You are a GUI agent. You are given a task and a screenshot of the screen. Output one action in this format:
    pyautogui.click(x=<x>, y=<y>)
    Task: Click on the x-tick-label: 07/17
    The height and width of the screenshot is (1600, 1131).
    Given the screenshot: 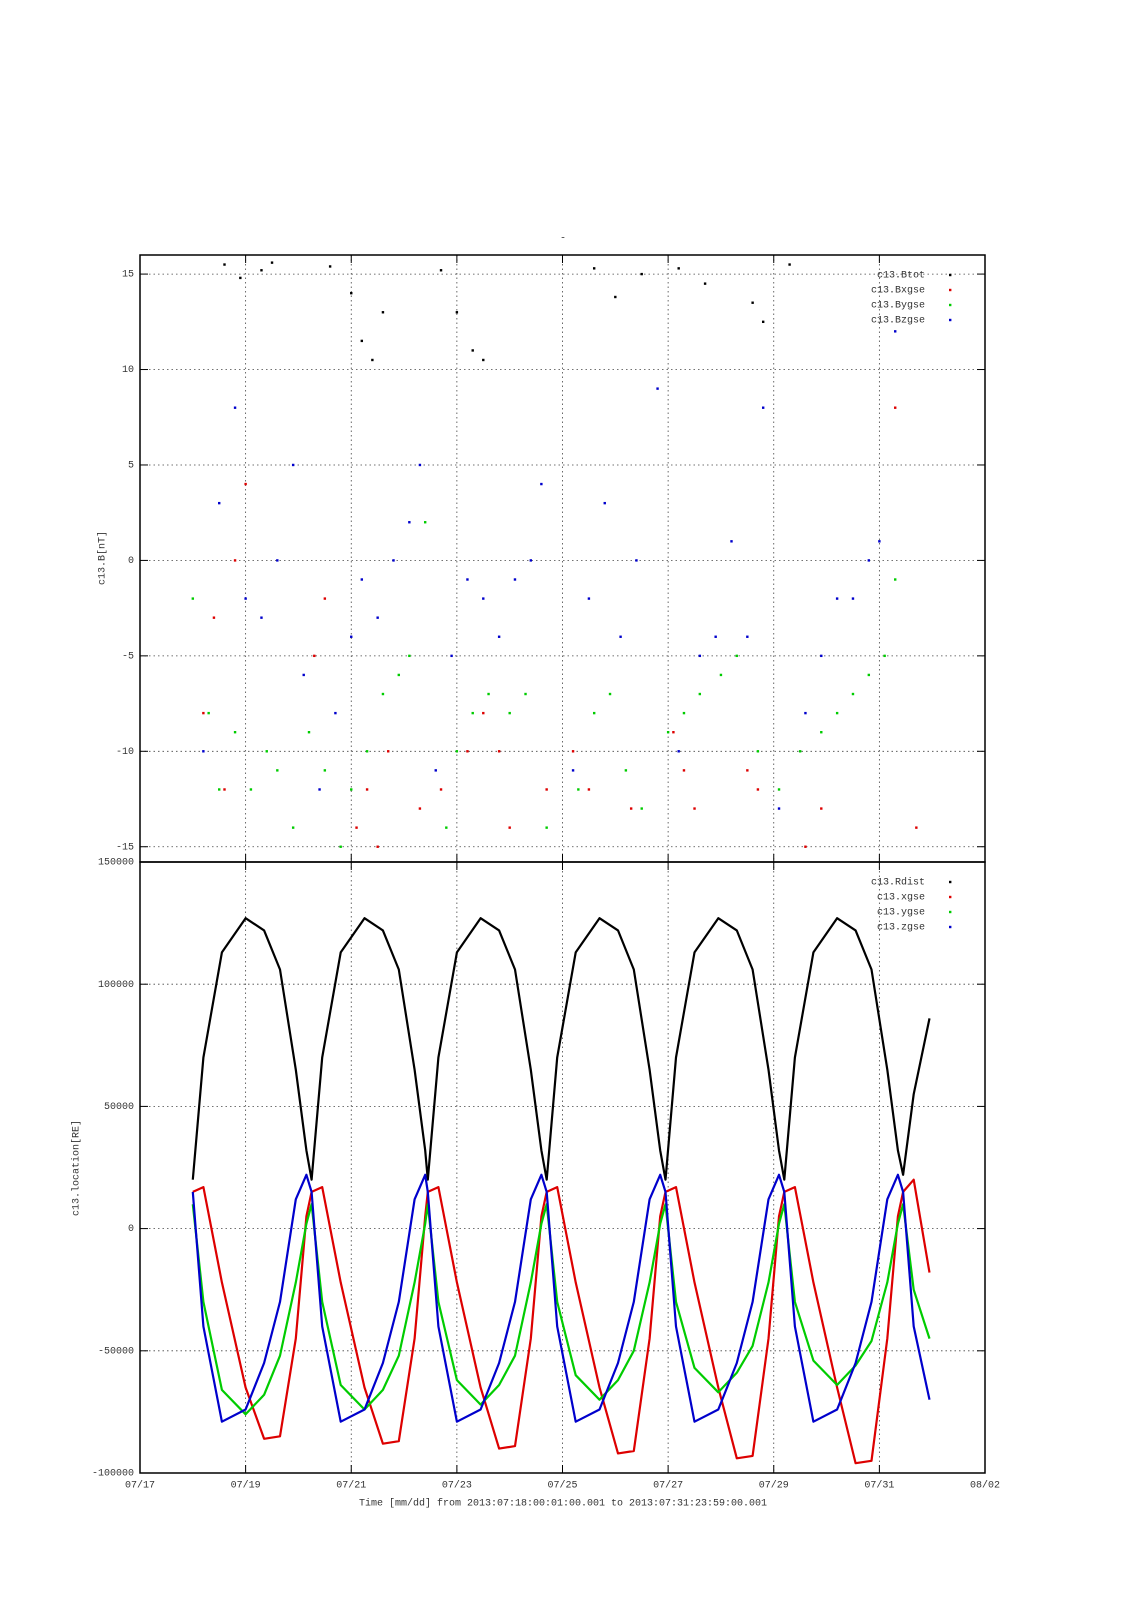 What is the action you would take?
    pyautogui.click(x=140, y=1486)
    